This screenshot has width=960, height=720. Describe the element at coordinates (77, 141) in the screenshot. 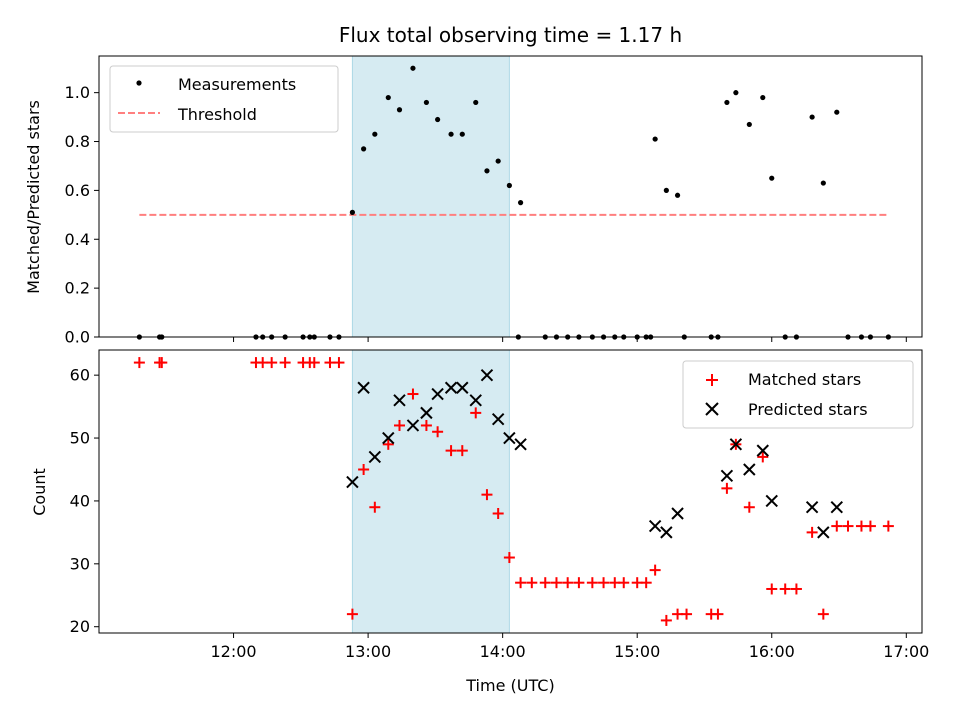

I see `y-tick-label: 0.8` at that location.